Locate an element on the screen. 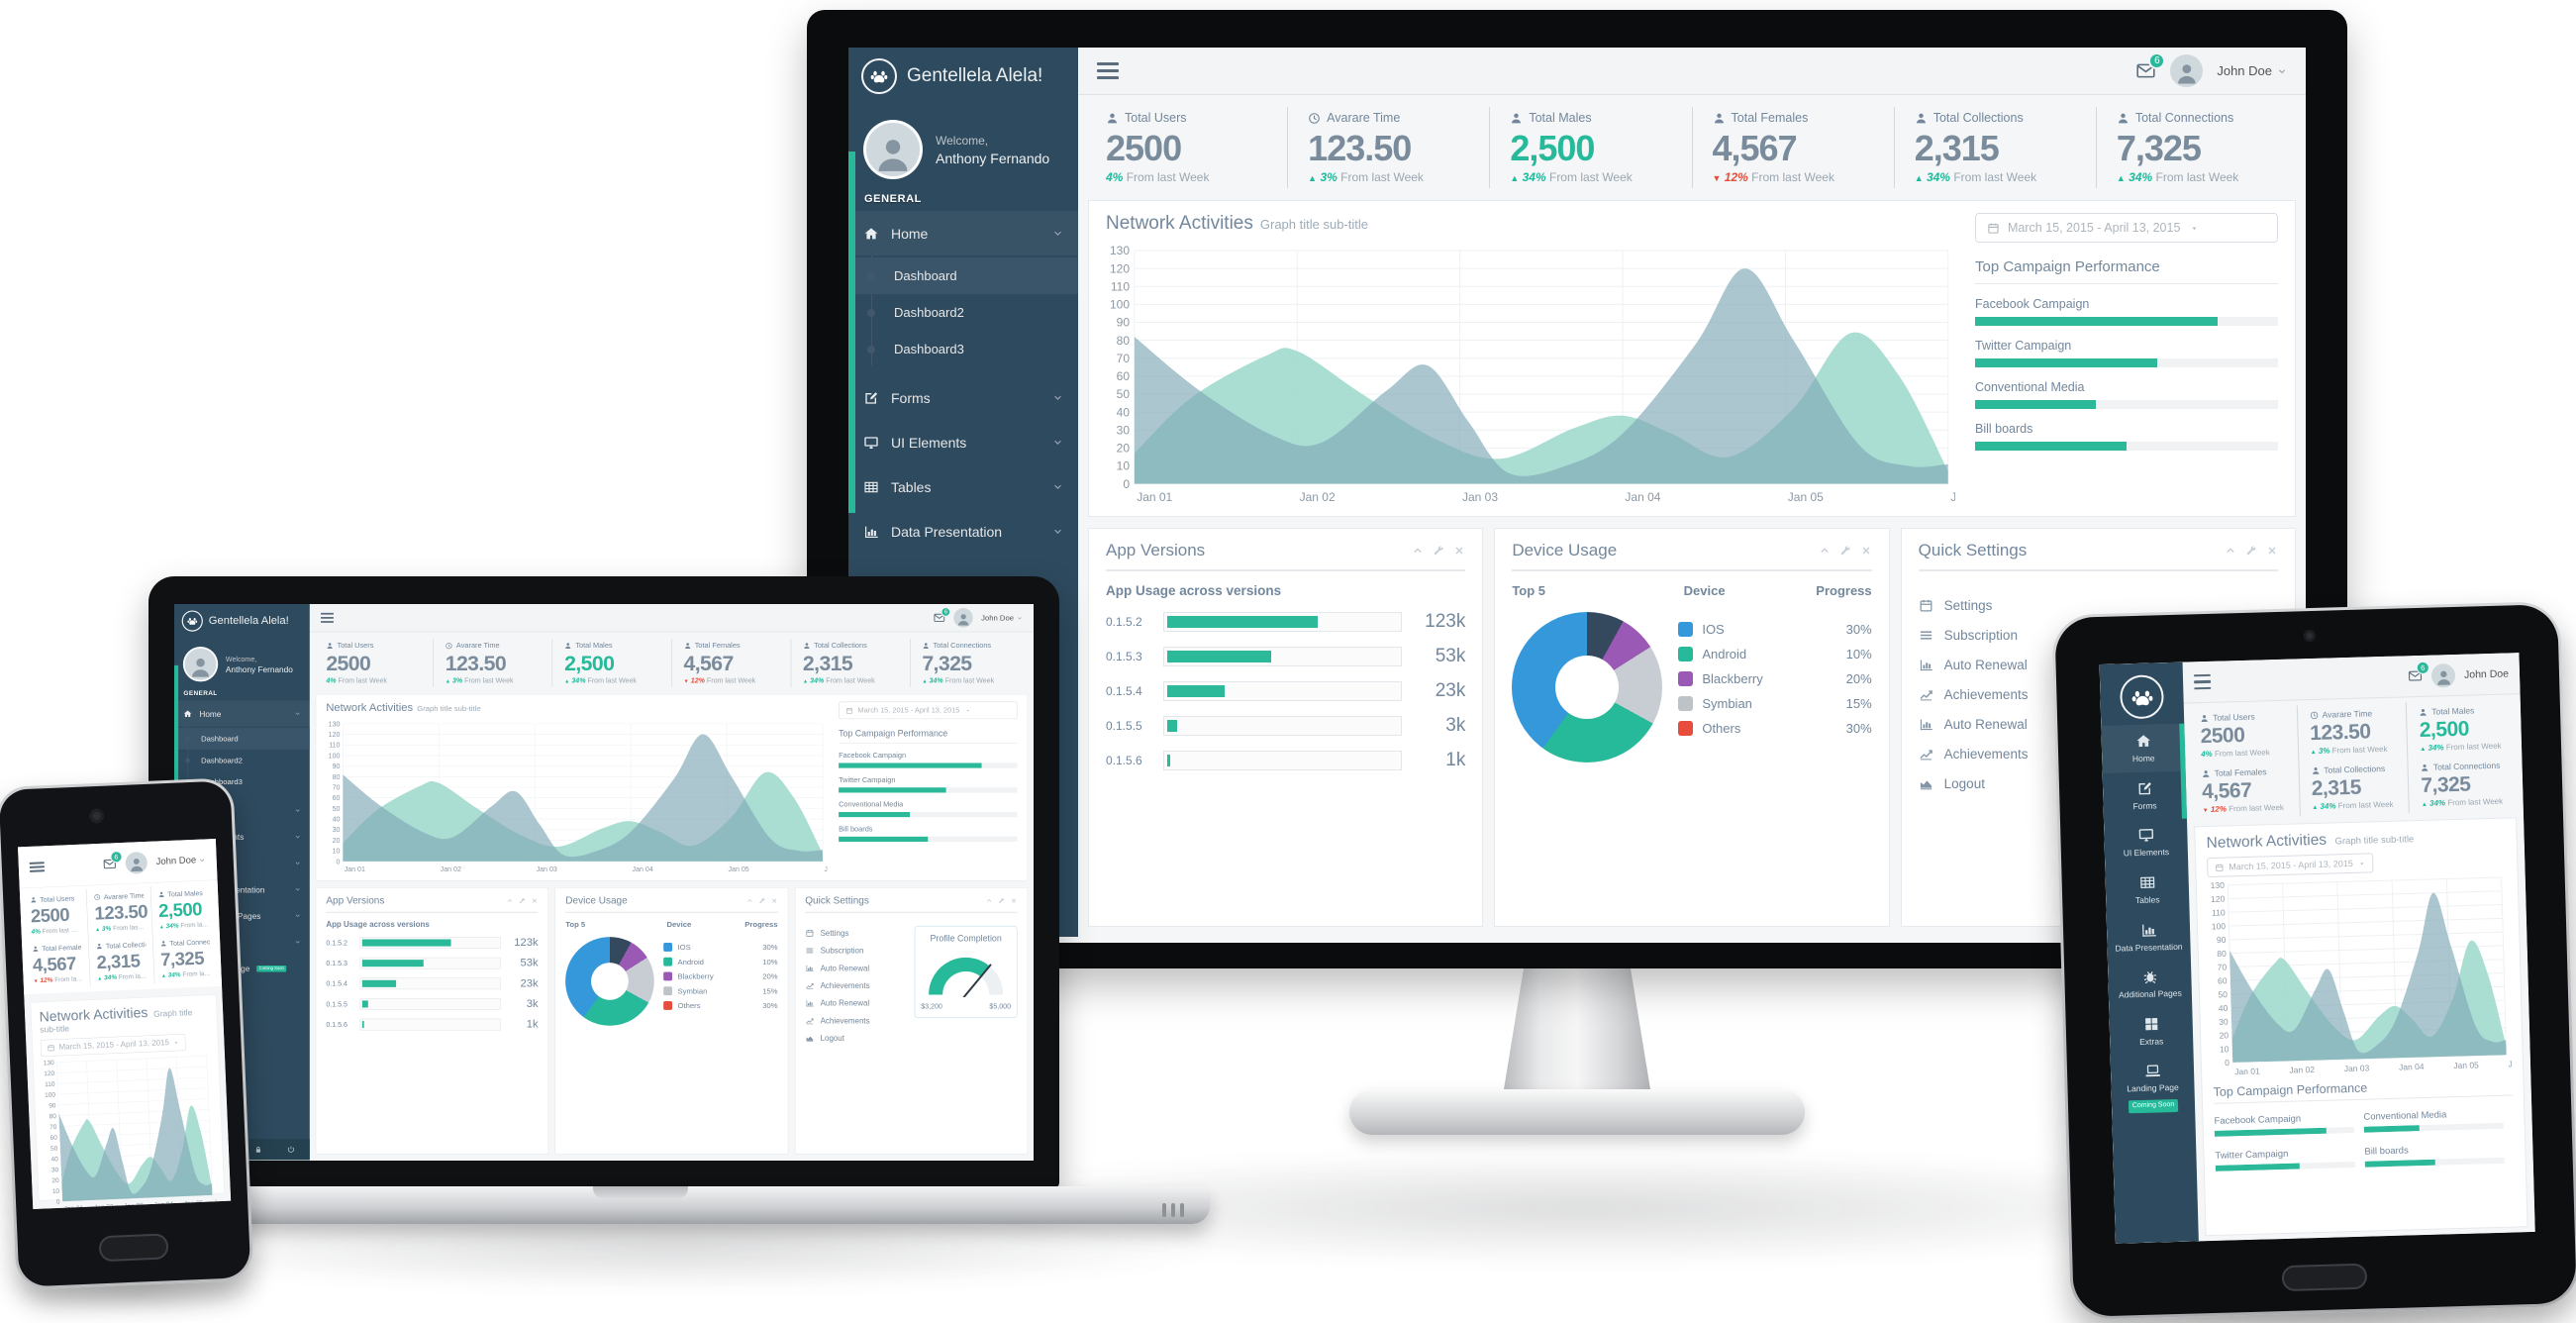  stat-total-users: Total Users 2500 4% From last Week is located at coordinates (2243, 734).